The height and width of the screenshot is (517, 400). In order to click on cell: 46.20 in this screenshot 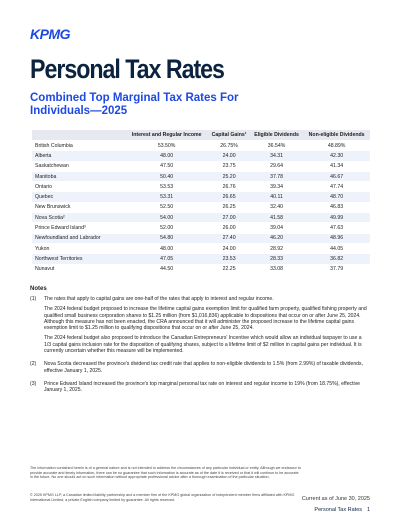, I will do `click(276, 238)`.